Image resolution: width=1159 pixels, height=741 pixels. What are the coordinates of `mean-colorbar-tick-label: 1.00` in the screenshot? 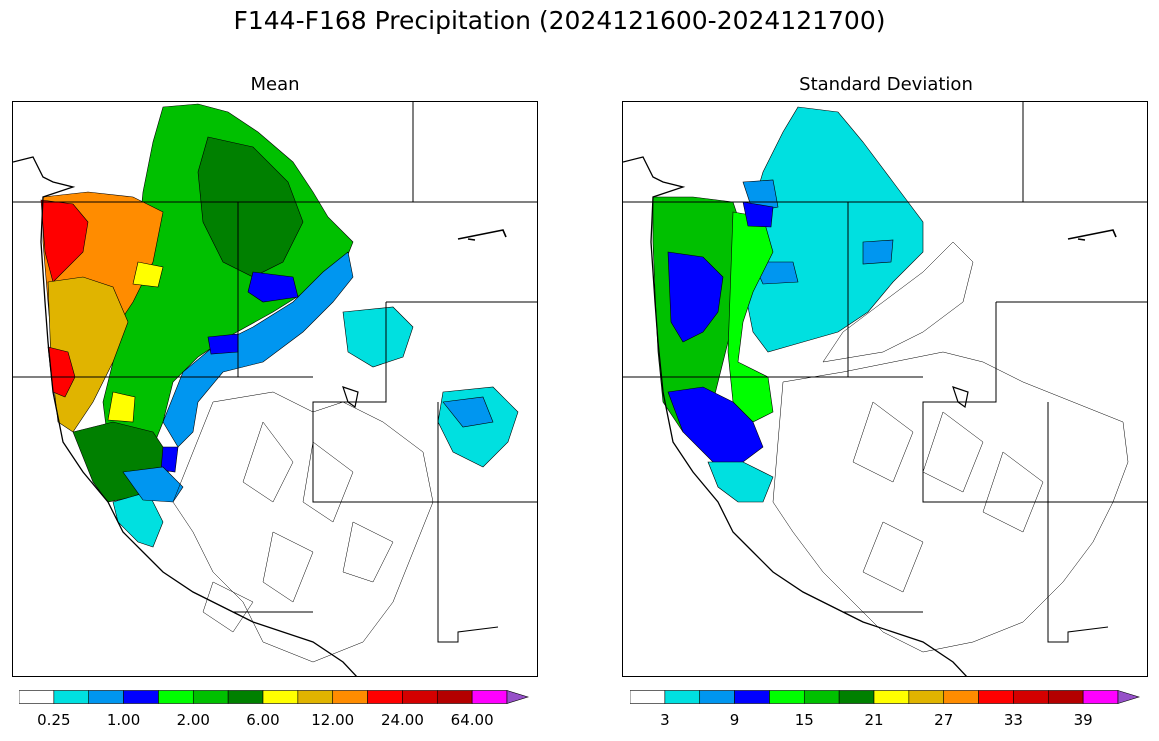 It's located at (123, 720).